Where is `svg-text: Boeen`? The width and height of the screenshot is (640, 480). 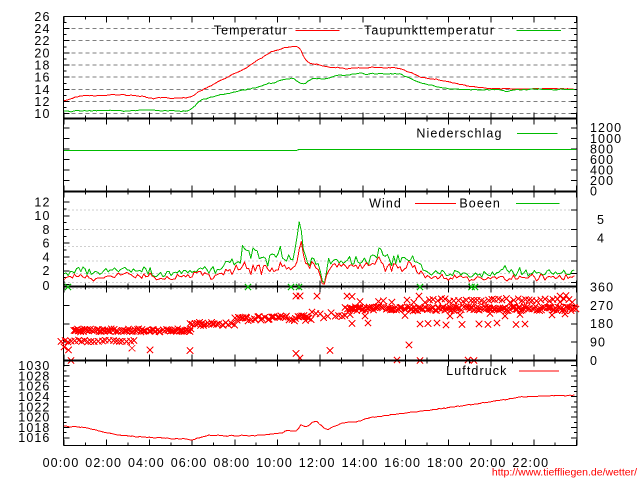
svg-text: Boeen is located at coordinates (480, 204).